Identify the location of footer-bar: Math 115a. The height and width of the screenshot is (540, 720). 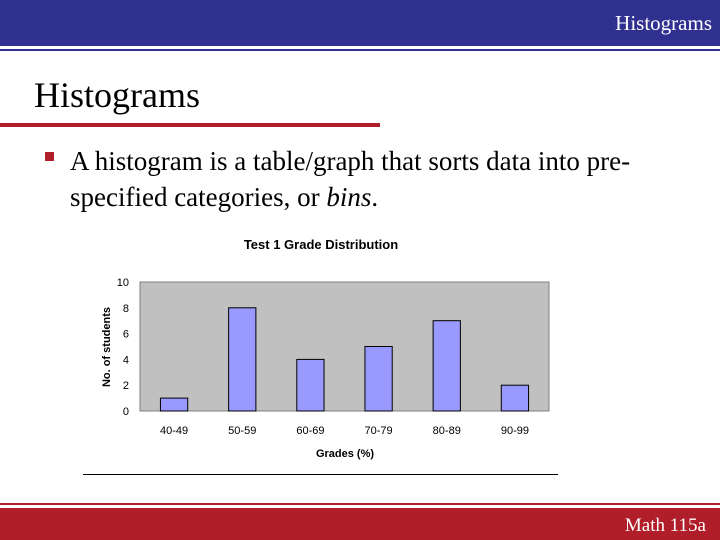
(360, 524).